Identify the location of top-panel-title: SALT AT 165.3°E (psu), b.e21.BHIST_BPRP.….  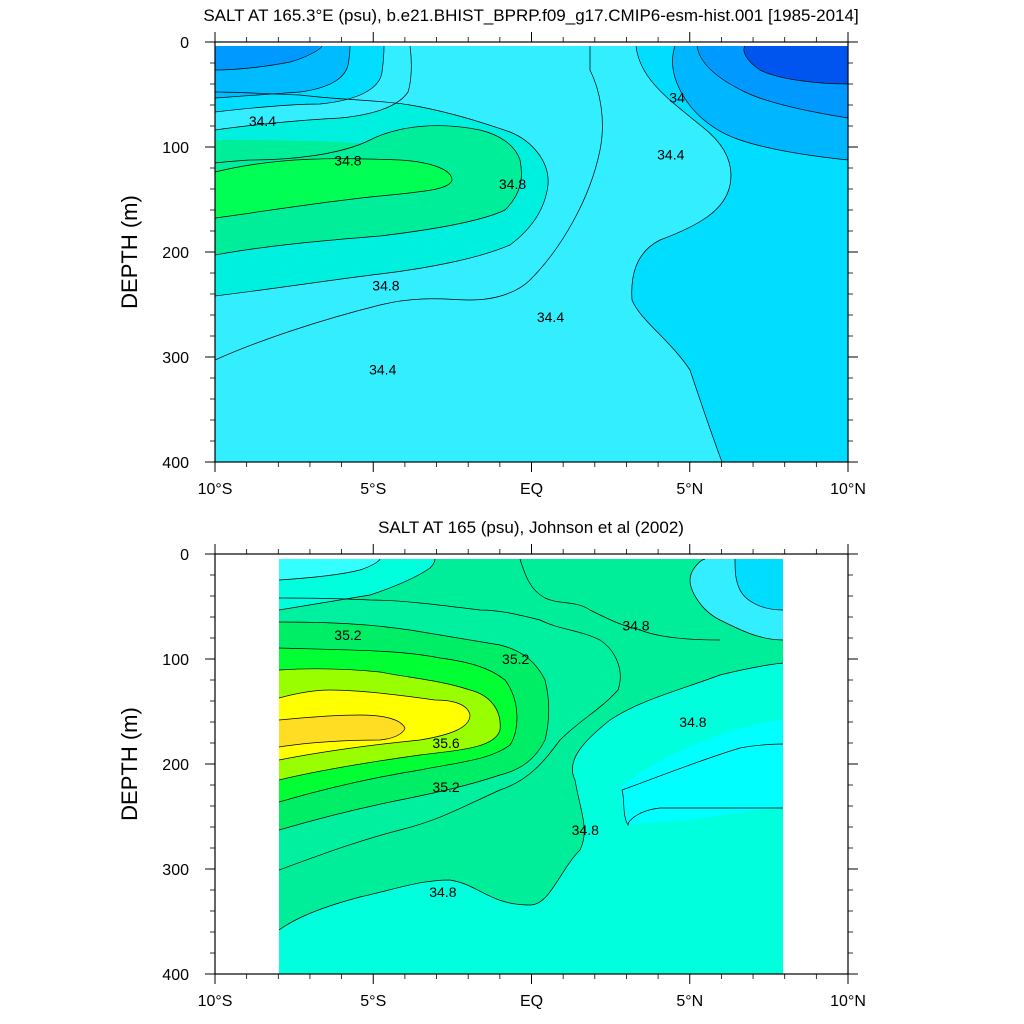
(530, 15).